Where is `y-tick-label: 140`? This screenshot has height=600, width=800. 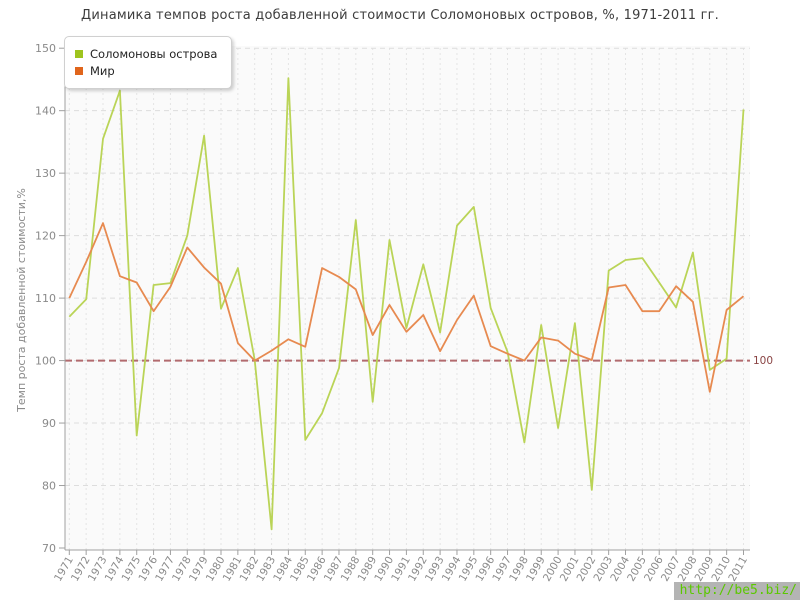 y-tick-label: 140 is located at coordinates (45, 111).